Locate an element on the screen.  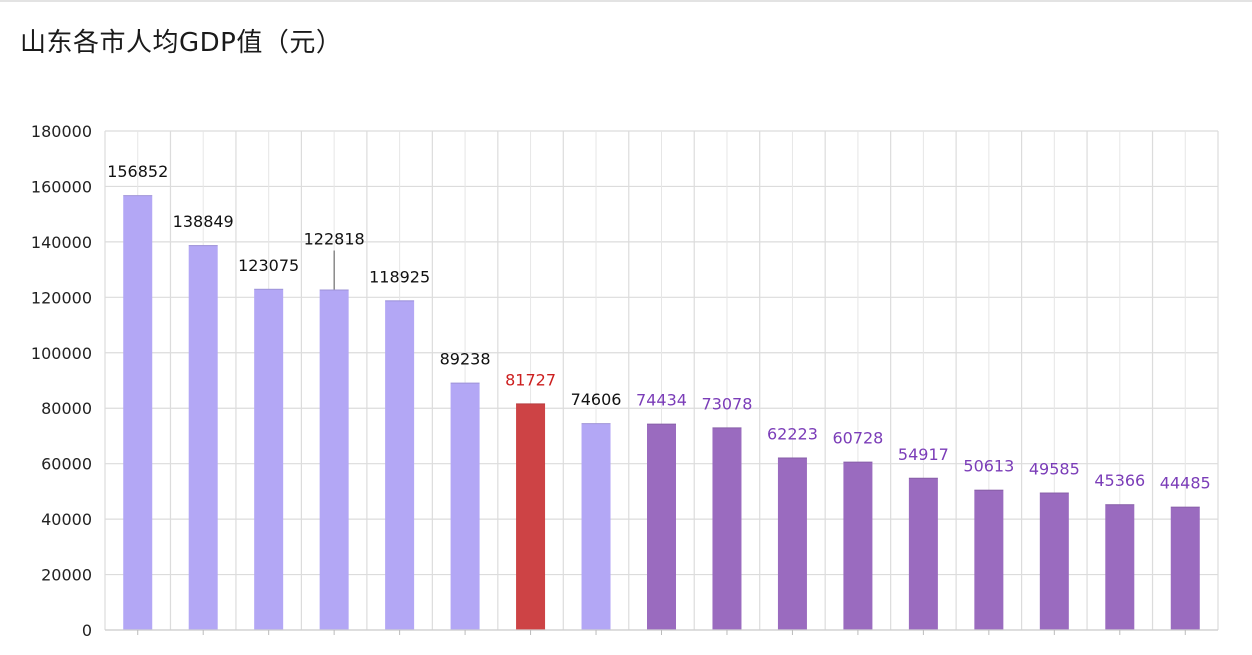
top-divider is located at coordinates (626, 1).